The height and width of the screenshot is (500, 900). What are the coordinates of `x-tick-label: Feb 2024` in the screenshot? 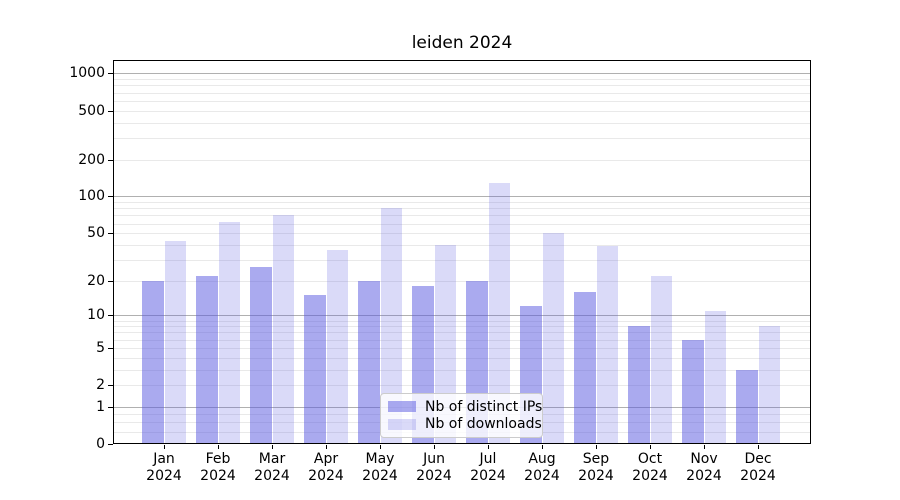 It's located at (218, 467).